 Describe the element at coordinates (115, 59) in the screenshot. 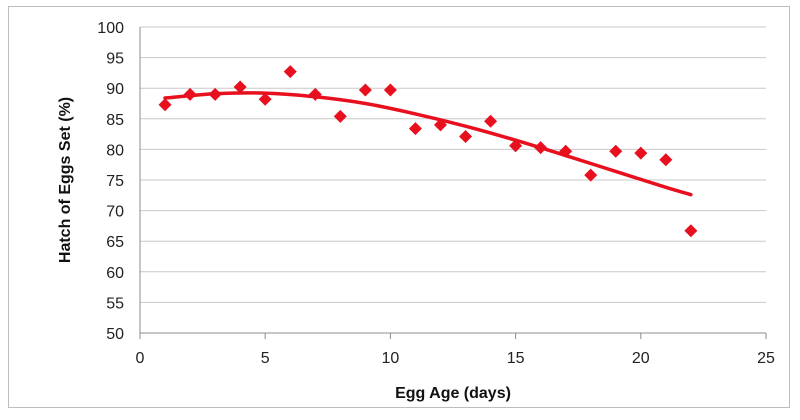

I see `y-tick-label: 95` at that location.